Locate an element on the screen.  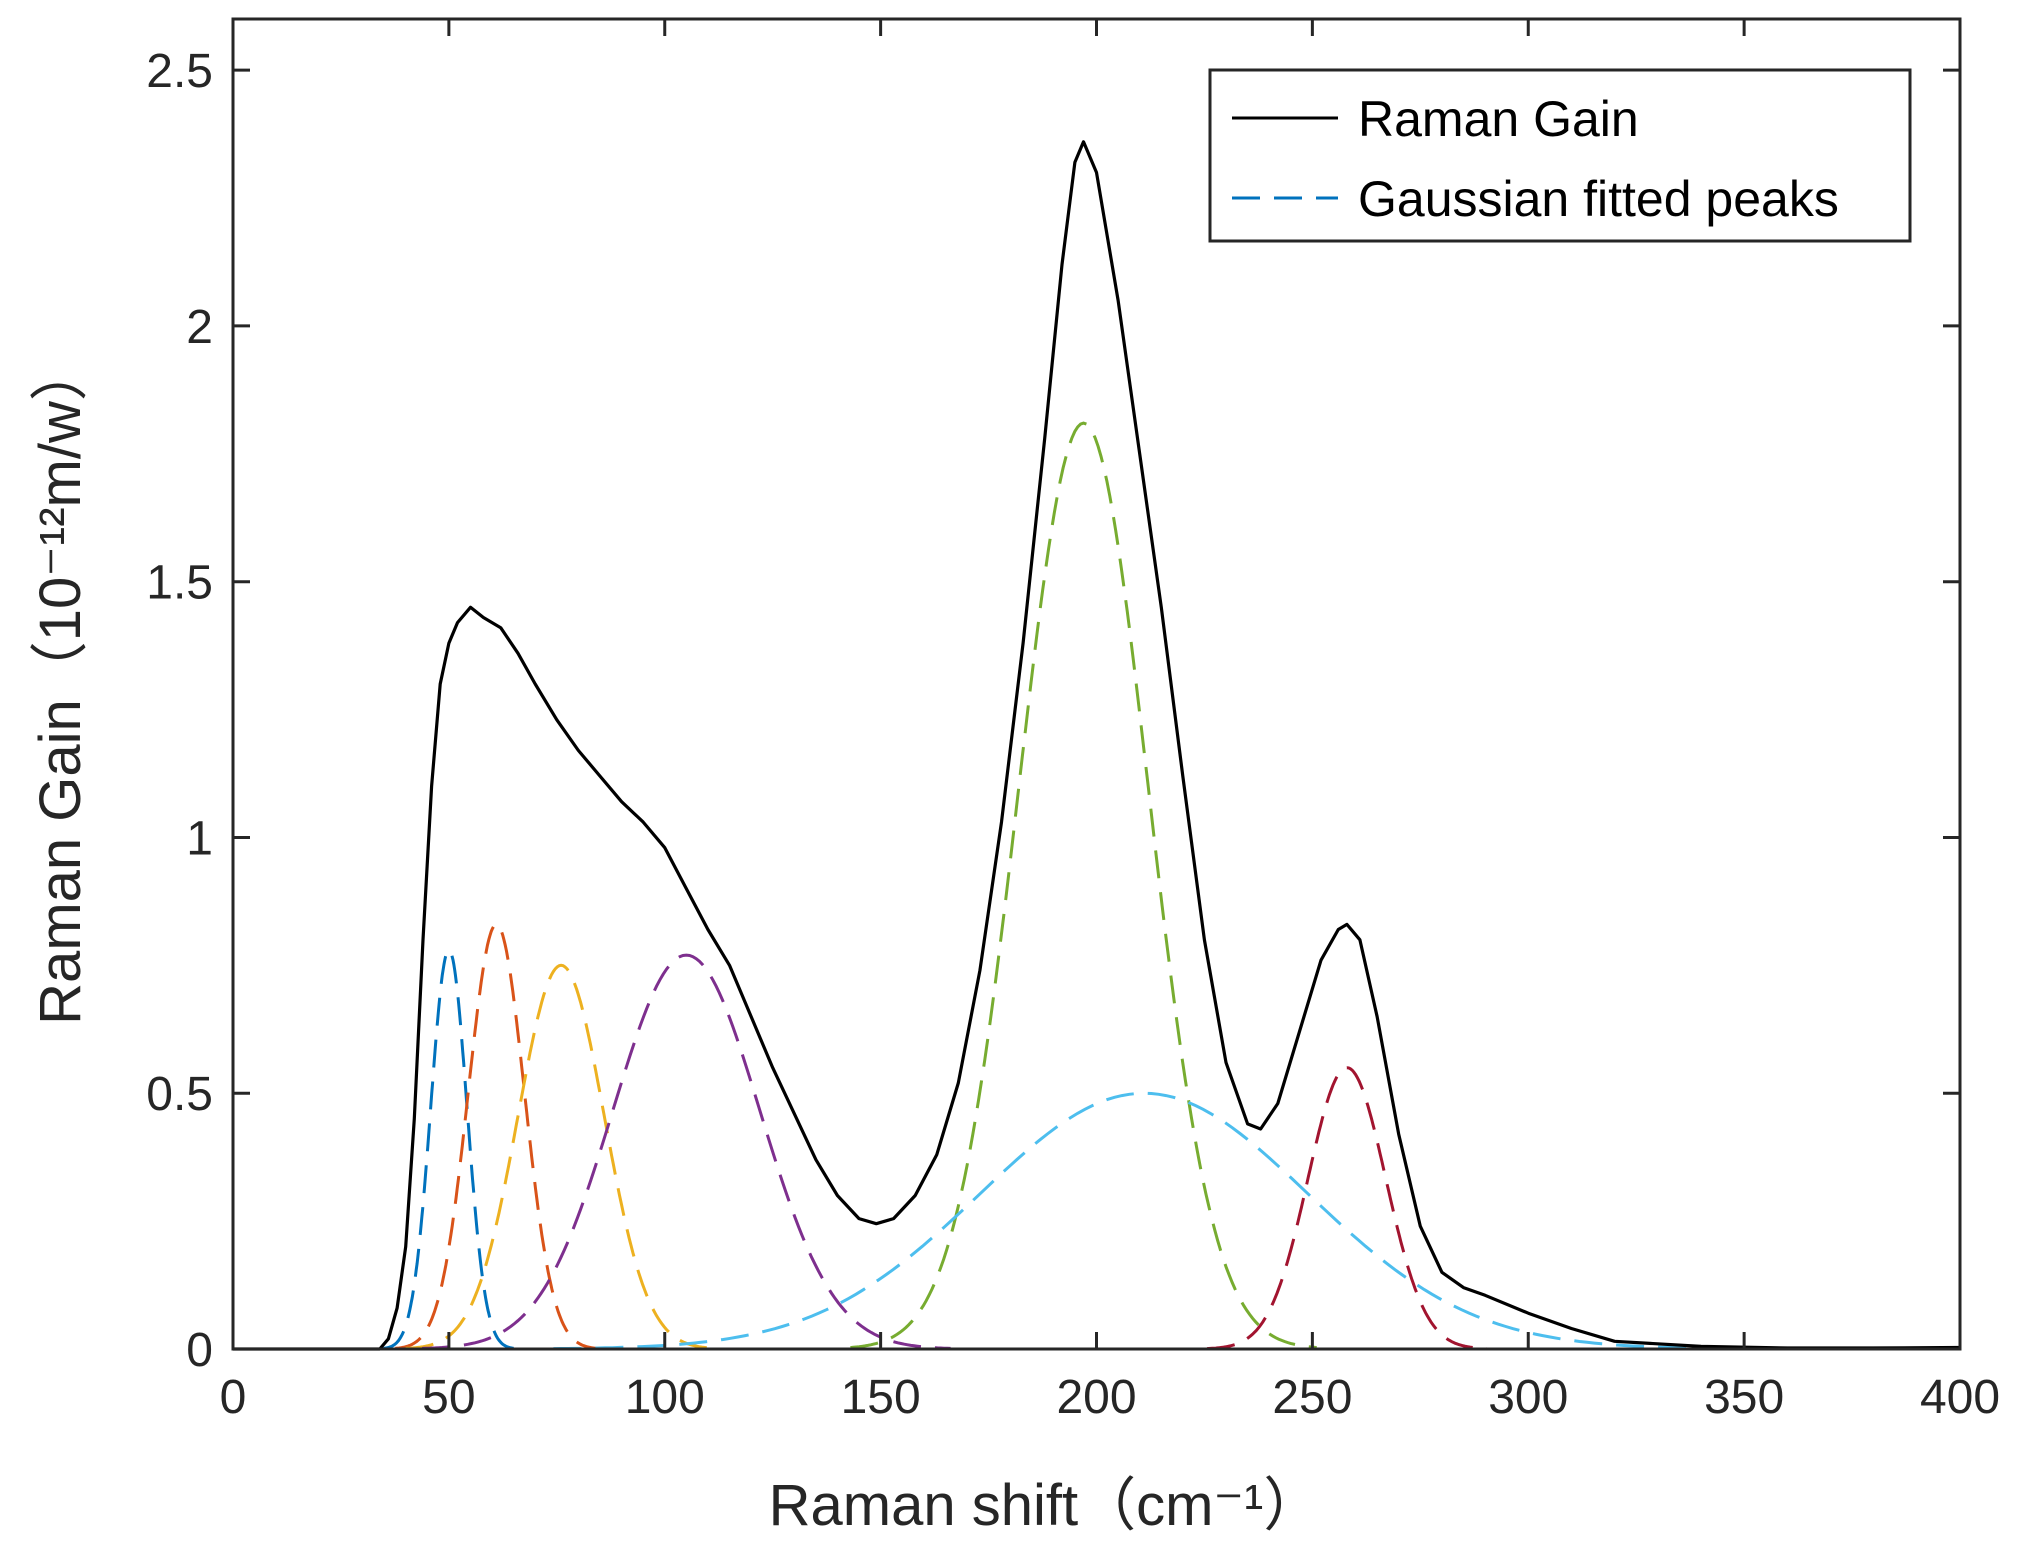
legend-box is located at coordinates (1560, 155).